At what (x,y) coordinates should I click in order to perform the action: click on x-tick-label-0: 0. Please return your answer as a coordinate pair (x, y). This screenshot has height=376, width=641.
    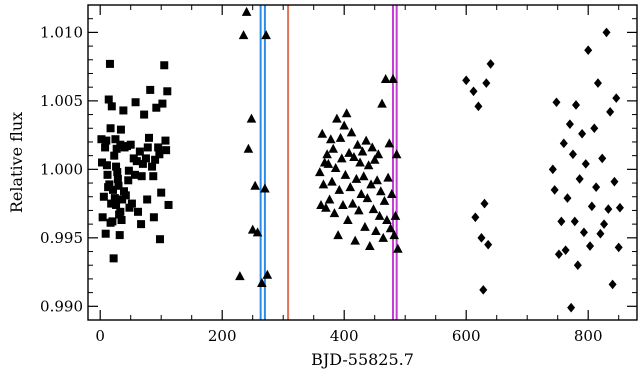
    Looking at the image, I should click on (100, 336).